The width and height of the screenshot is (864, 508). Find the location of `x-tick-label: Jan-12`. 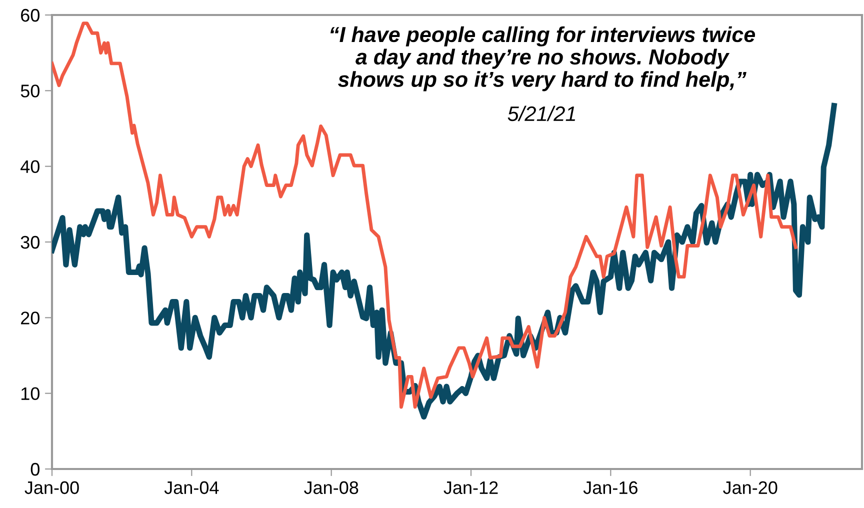

x-tick-label: Jan-12 is located at coordinates (471, 487).